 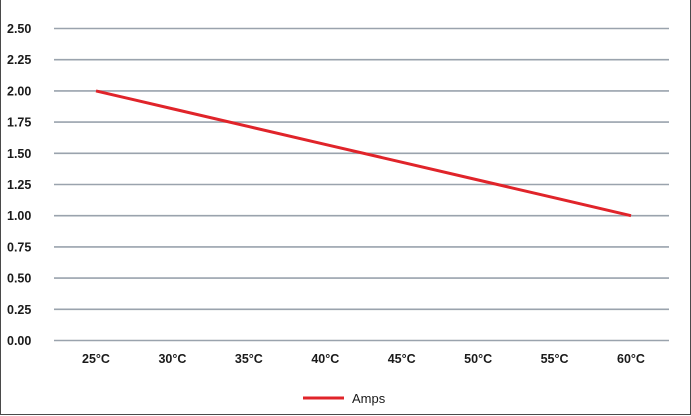 What do you see at coordinates (478, 359) in the screenshot?
I see `x-tick-label: 50°C` at bounding box center [478, 359].